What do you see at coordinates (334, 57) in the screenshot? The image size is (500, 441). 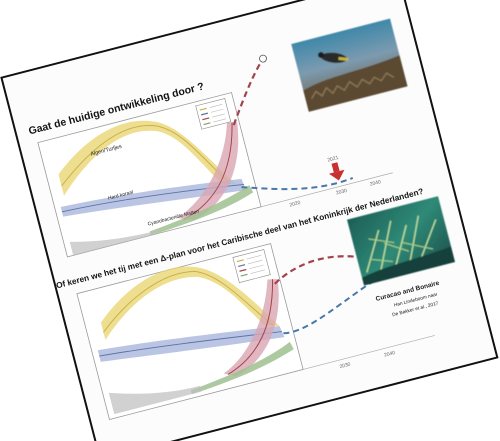 I see `diver-figure` at bounding box center [334, 57].